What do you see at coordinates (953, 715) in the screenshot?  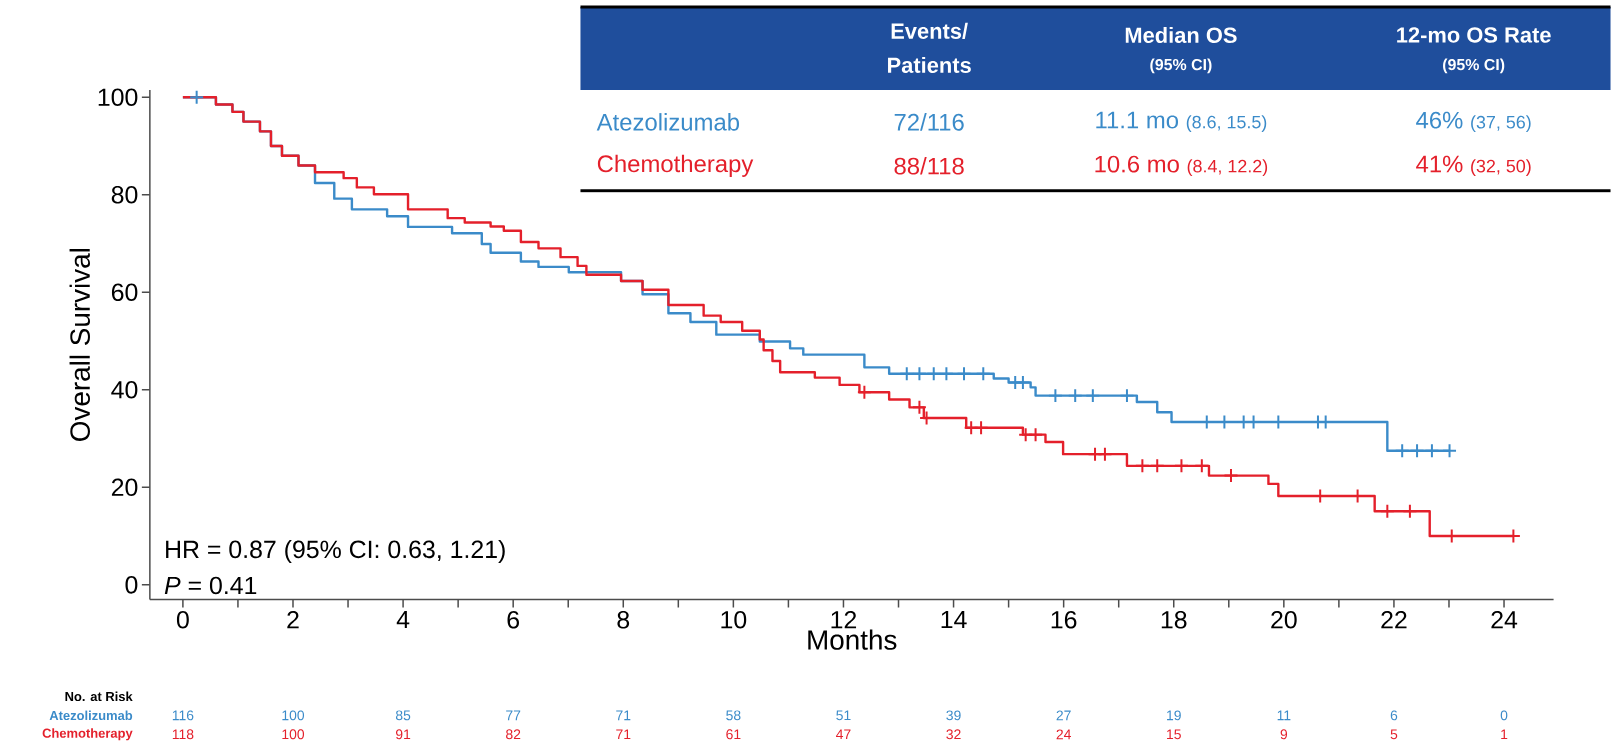 I see `text: 39` at bounding box center [953, 715].